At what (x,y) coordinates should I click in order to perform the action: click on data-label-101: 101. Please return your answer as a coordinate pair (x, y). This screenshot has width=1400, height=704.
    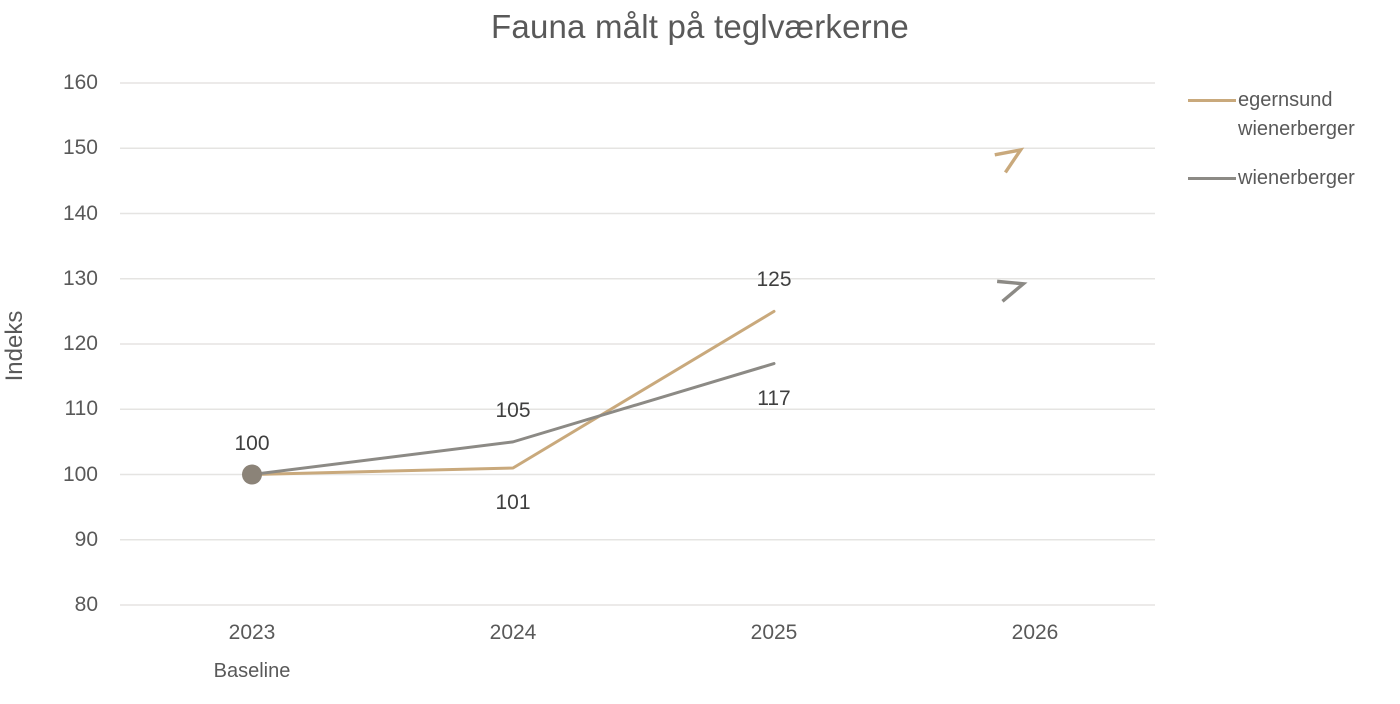
    Looking at the image, I should click on (513, 502).